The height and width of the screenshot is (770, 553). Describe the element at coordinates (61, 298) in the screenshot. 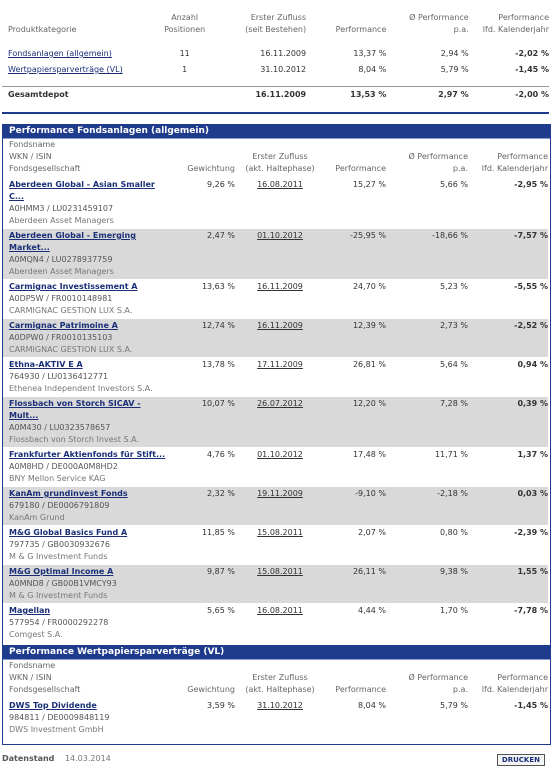

I see `fund-id: A0DP5W / FR0010148981` at that location.